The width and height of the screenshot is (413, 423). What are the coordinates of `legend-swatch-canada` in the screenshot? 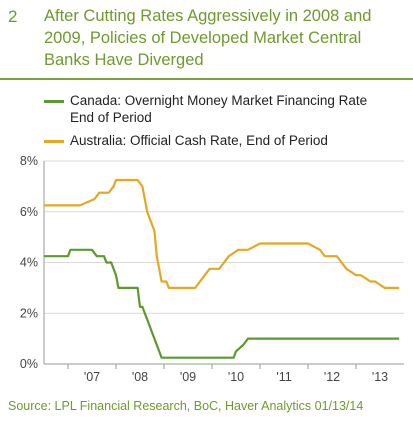 It's located at (54, 101).